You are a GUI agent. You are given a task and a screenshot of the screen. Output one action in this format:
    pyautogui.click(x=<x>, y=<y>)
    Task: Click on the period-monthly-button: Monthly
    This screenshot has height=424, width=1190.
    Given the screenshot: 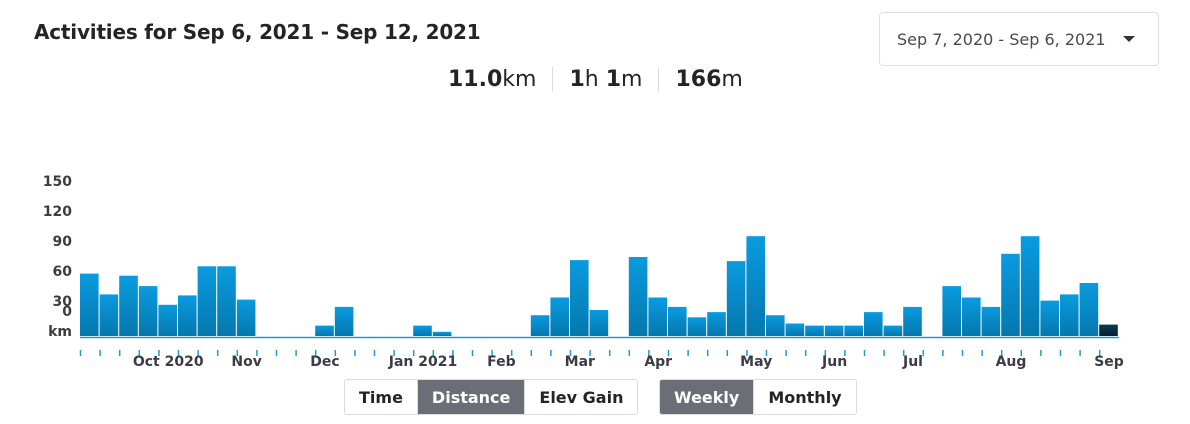 What is the action you would take?
    pyautogui.click(x=804, y=397)
    